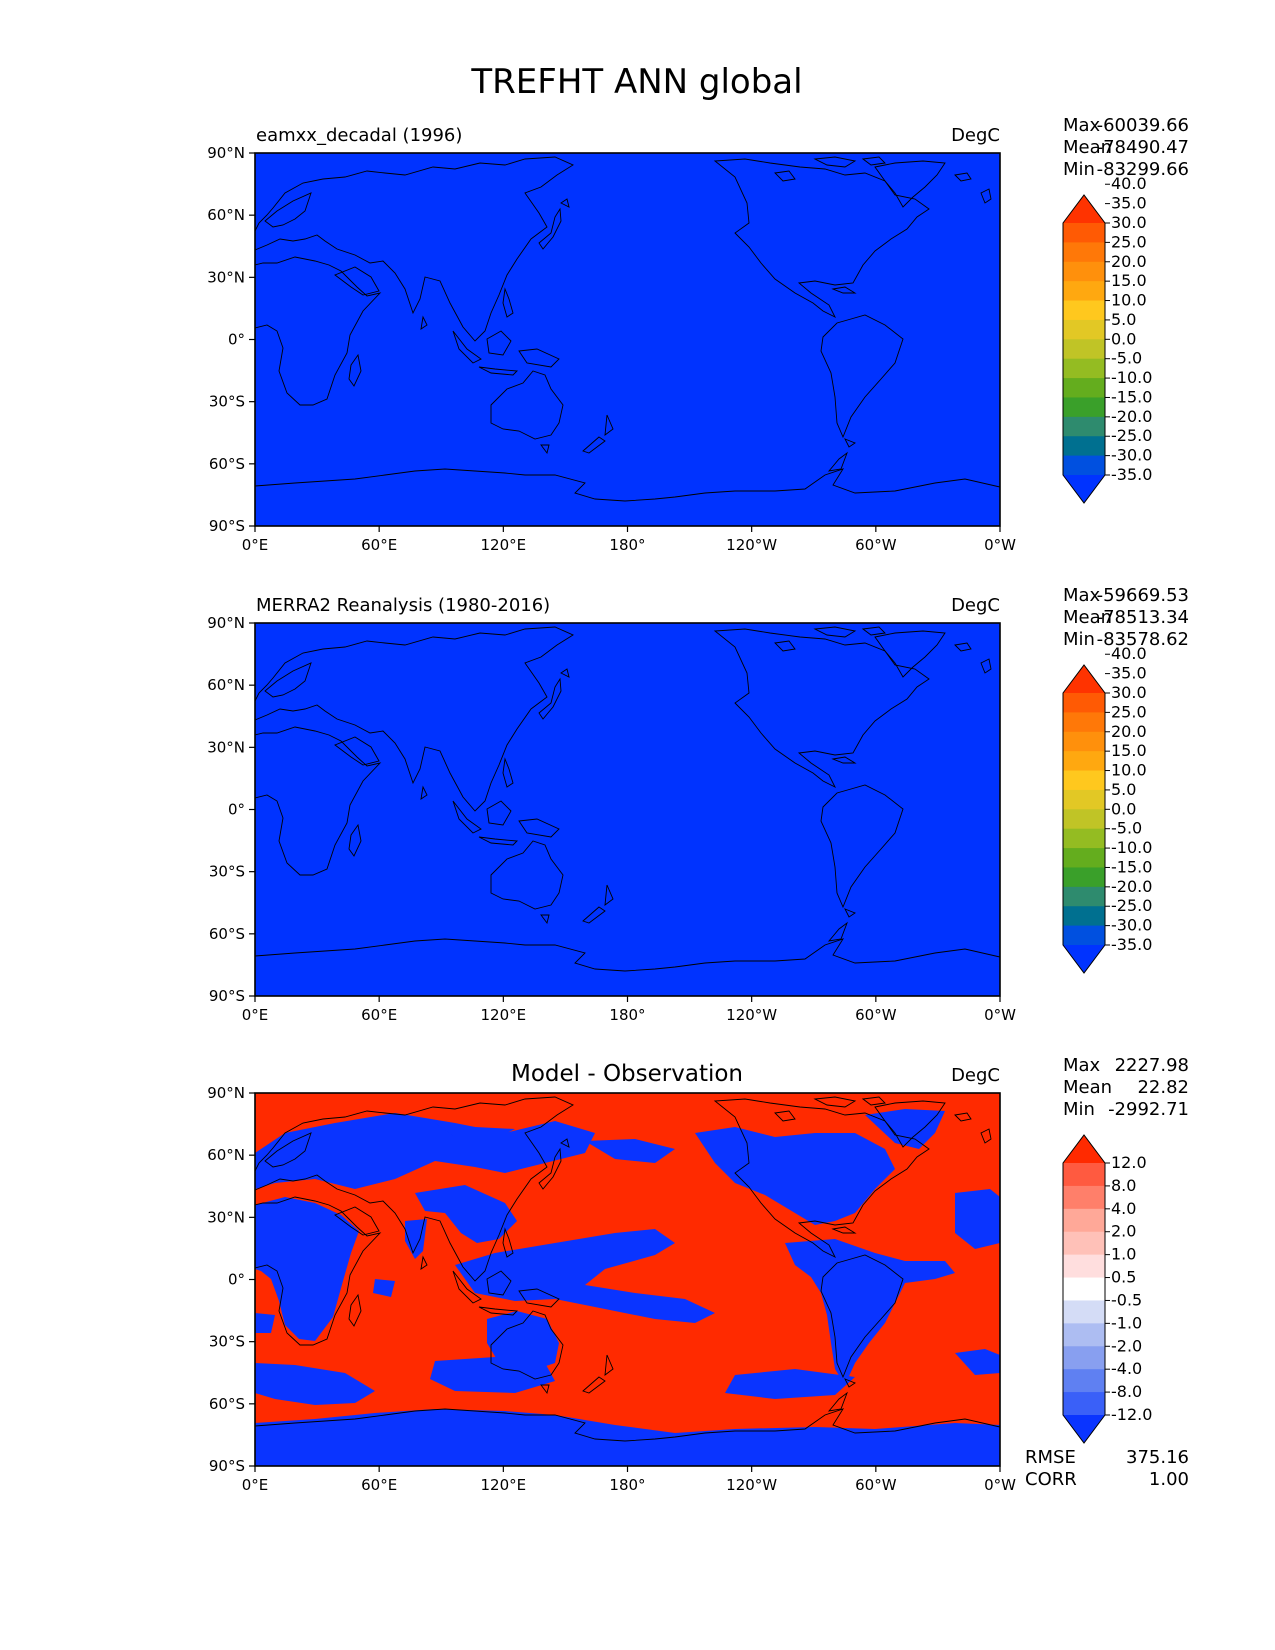  I want to click on stat-min-value: -2992.71, so click(1148, 1109).